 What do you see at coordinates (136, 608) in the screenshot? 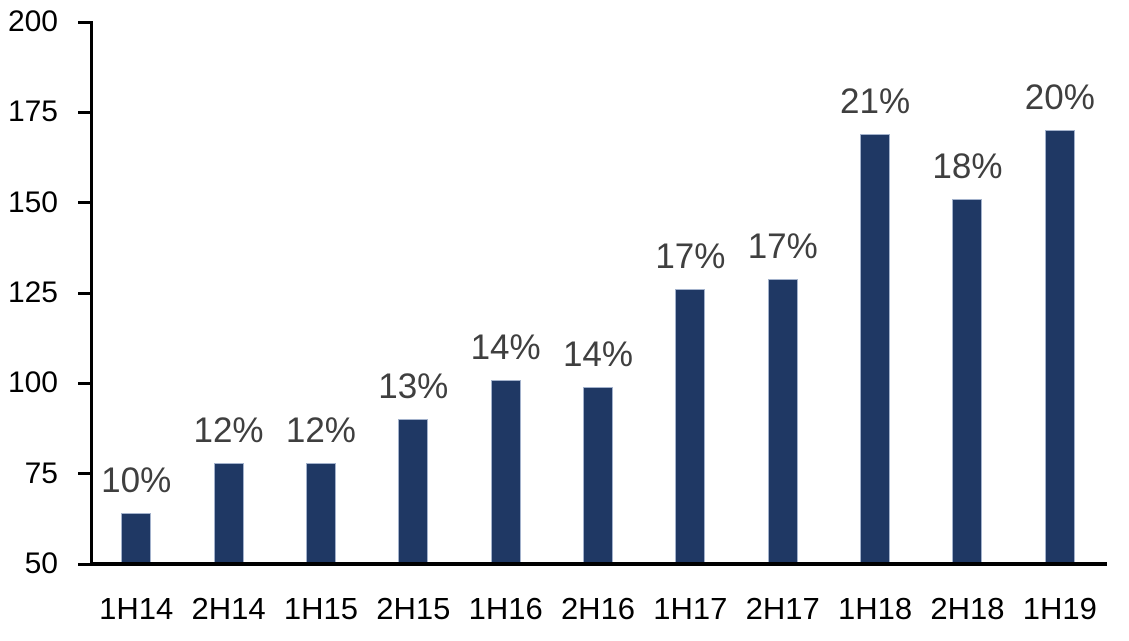
I see `x-tick-label-1H14: 1H14` at bounding box center [136, 608].